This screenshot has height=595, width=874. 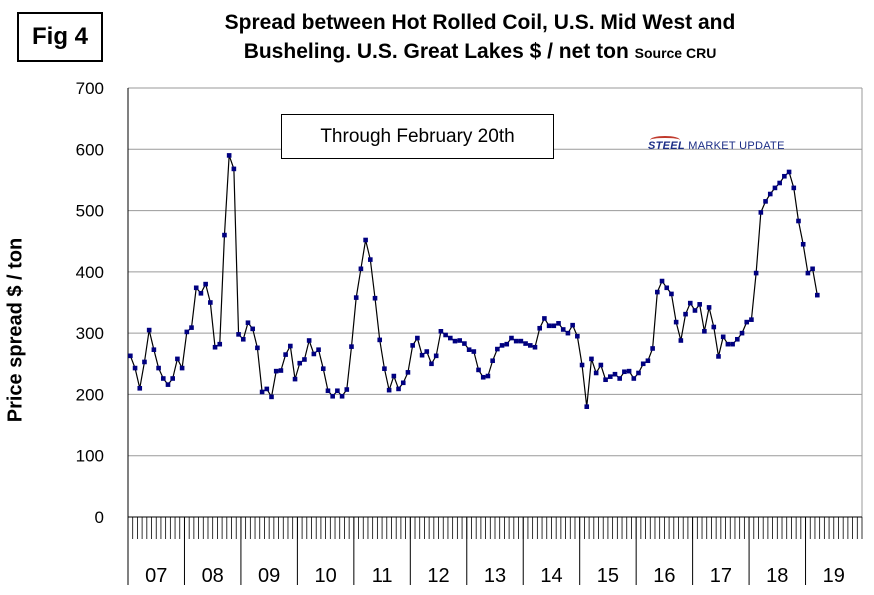 I want to click on logo-market-update-text: MARKET UPDATE, so click(x=734, y=146).